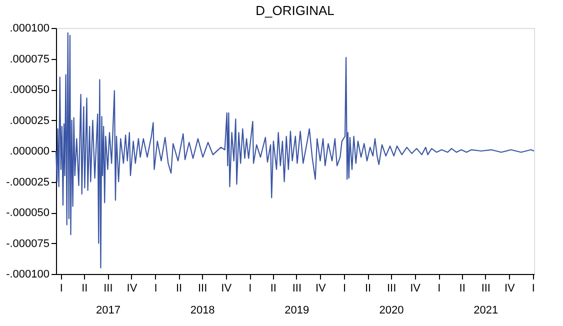 This screenshot has width=563, height=326. Describe the element at coordinates (30, 59) in the screenshot. I see `y-tick-label: .000075` at that location.